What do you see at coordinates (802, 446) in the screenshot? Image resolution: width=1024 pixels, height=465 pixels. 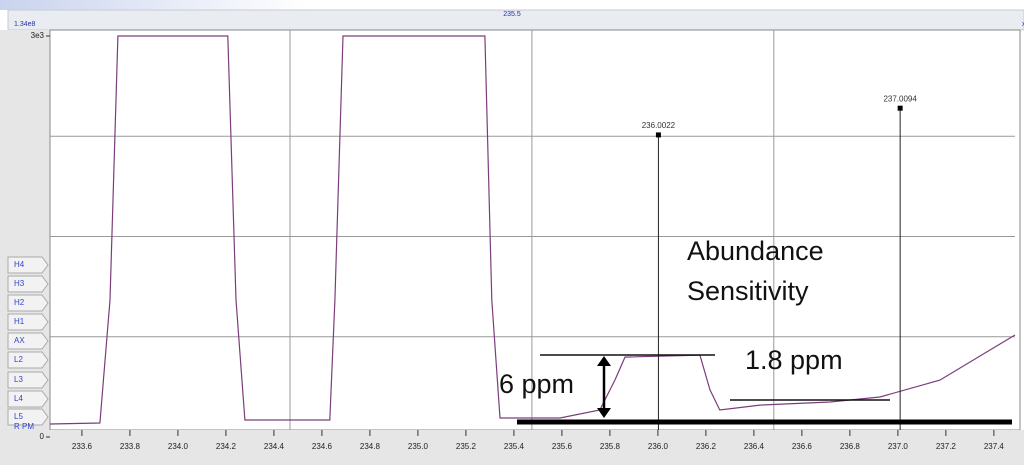 I see `x-tick-label: 236.6` at bounding box center [802, 446].